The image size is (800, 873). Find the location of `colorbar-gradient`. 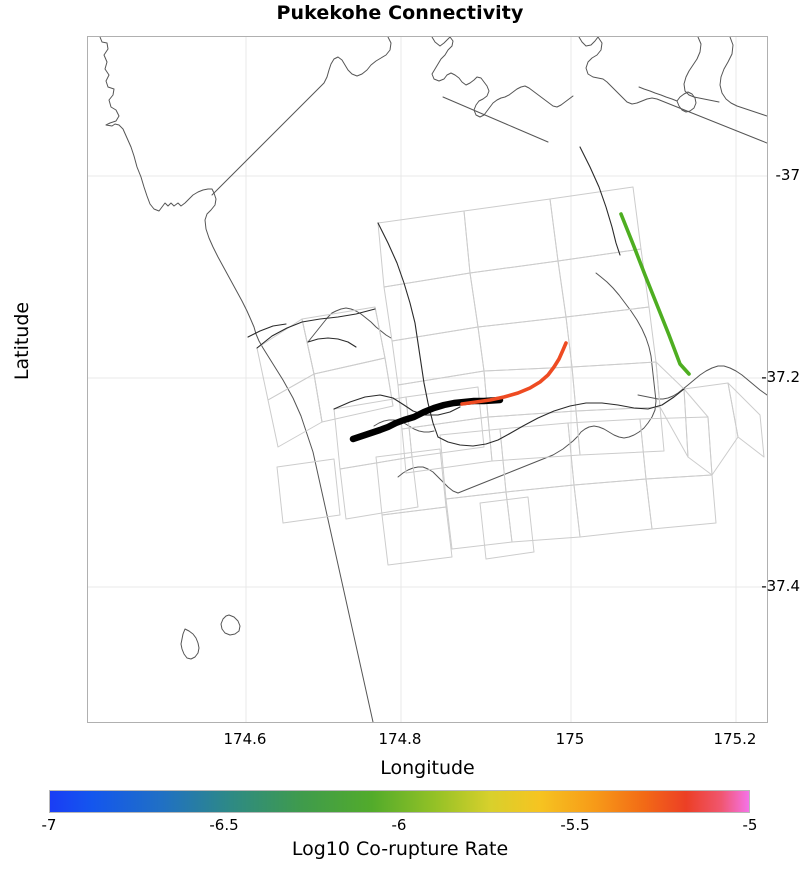

colorbar-gradient is located at coordinates (399, 801).